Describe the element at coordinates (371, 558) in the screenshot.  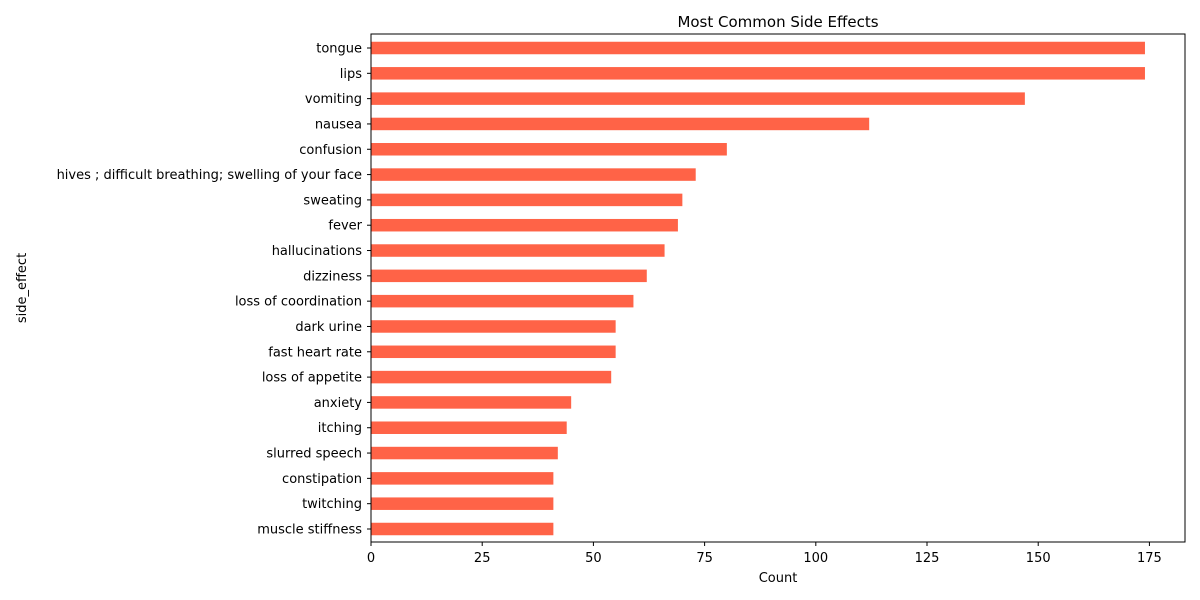
I see `x-tick-label: 0` at that location.